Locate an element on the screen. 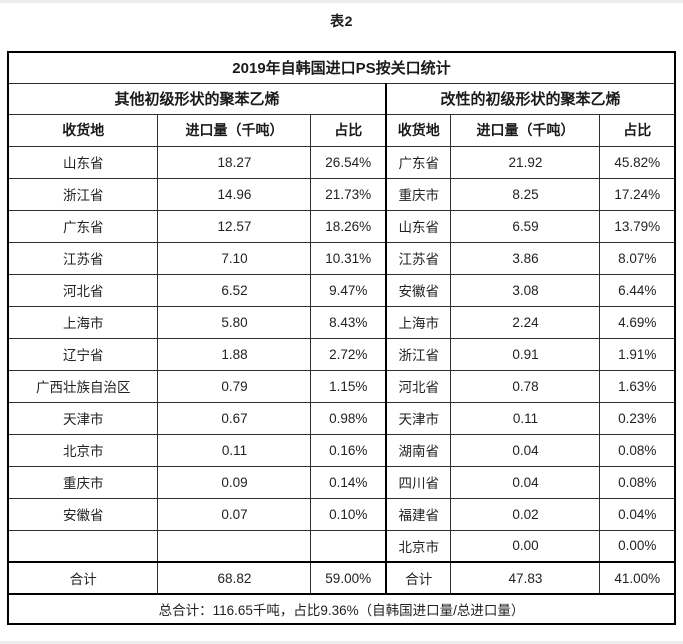 The width and height of the screenshot is (683, 644). receiver-cell: 四川省 is located at coordinates (418, 482).